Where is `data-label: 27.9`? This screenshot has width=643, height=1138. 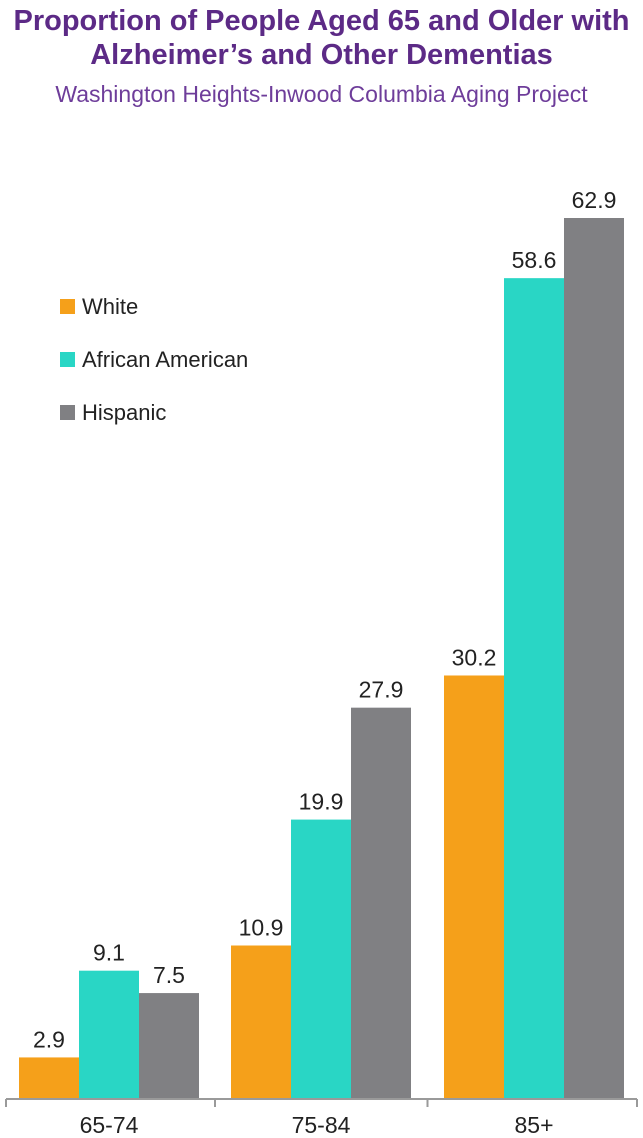 data-label: 27.9 is located at coordinates (381, 690).